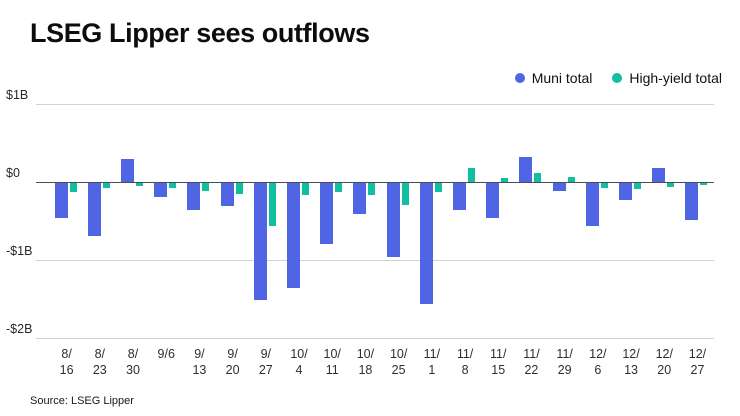 The width and height of the screenshot is (740, 416). I want to click on muni-bar-10/25, so click(393, 220).